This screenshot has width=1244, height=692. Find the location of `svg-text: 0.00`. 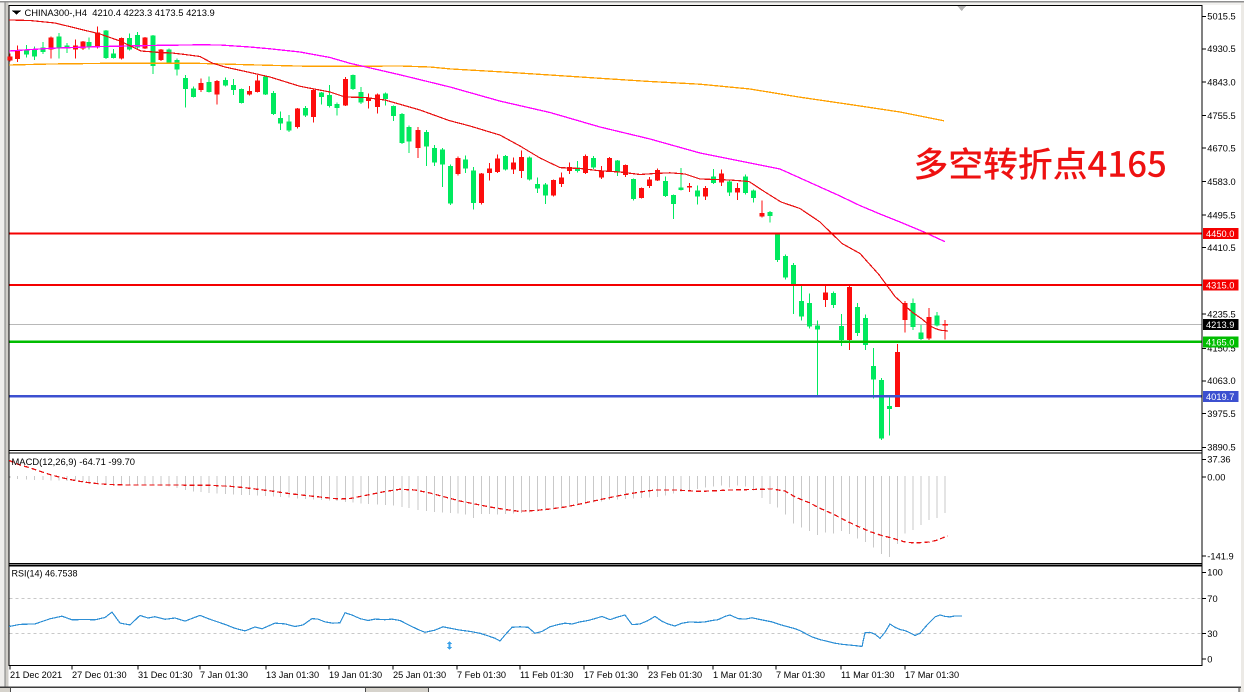

svg-text: 0.00 is located at coordinates (1216, 477).